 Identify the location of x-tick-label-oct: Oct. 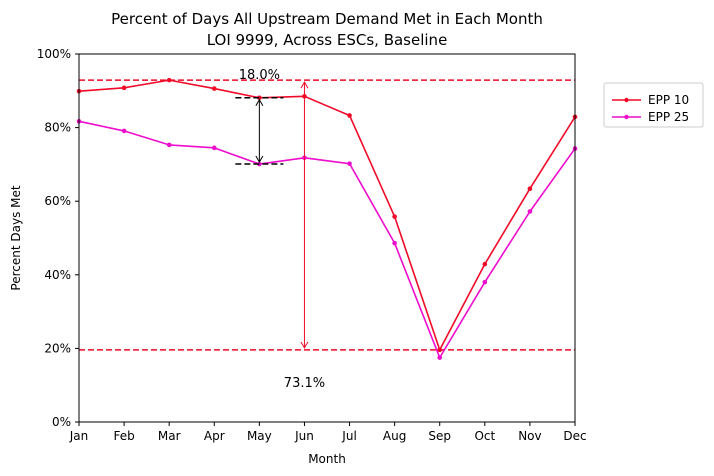
(484, 436).